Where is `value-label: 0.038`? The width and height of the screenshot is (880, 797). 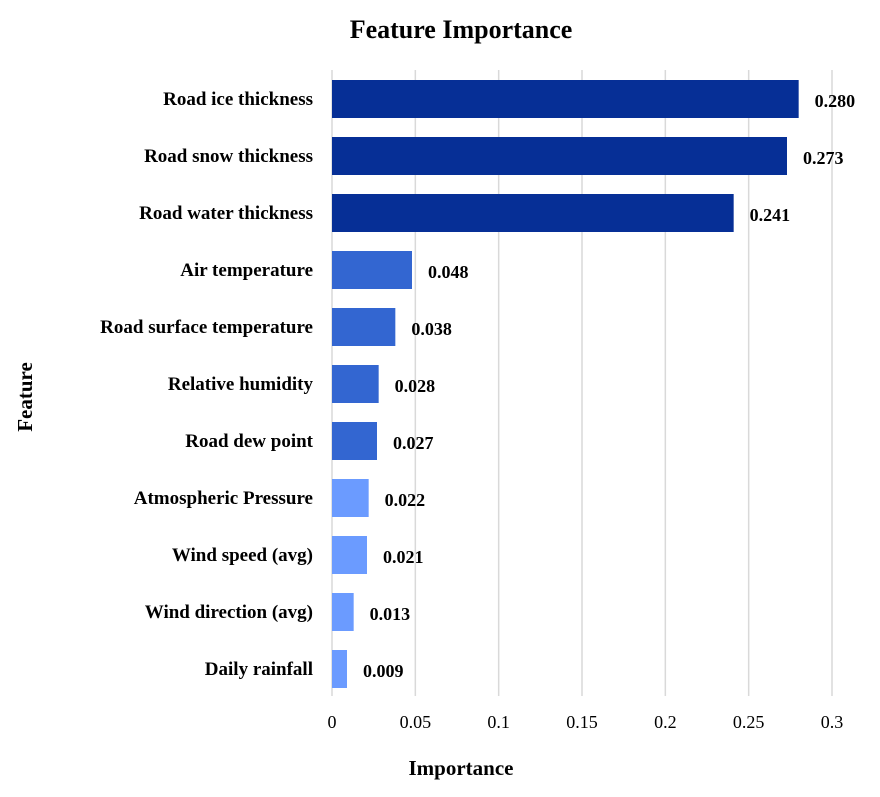 value-label: 0.038 is located at coordinates (431, 329).